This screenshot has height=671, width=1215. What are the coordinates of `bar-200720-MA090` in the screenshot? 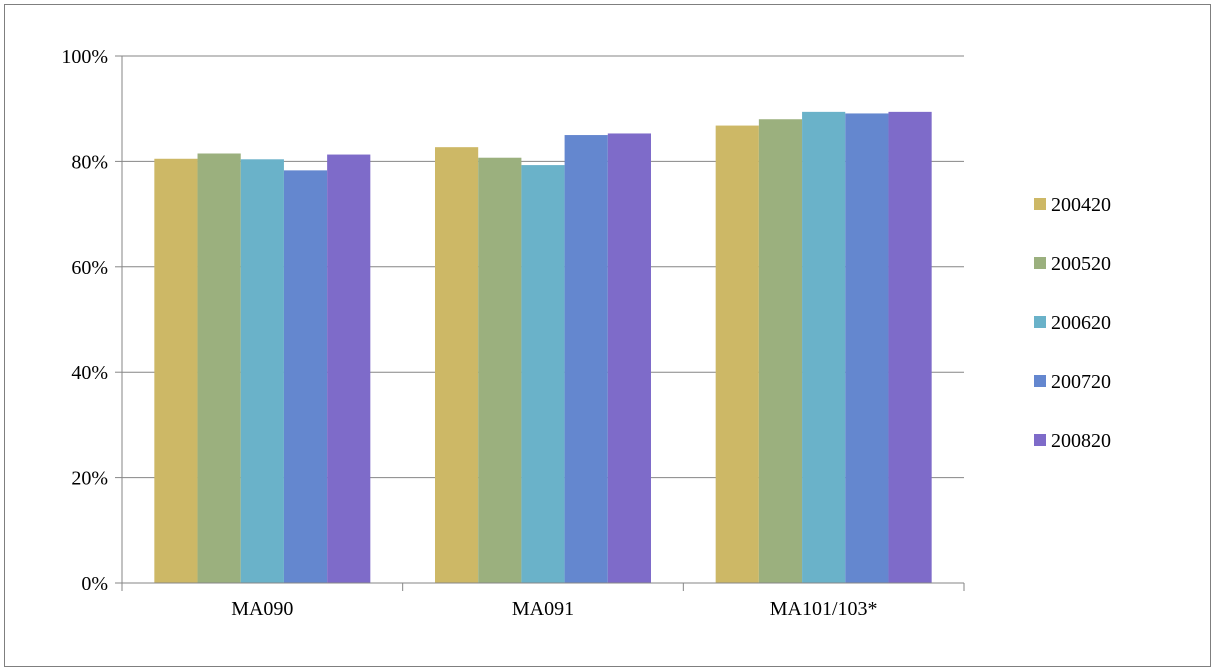 It's located at (305, 376).